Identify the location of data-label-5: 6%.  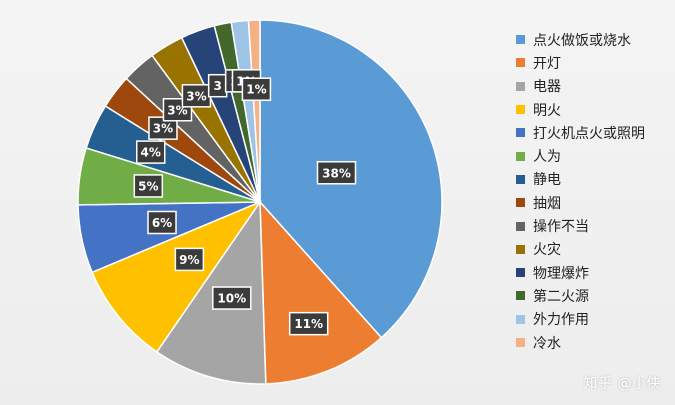
(162, 222).